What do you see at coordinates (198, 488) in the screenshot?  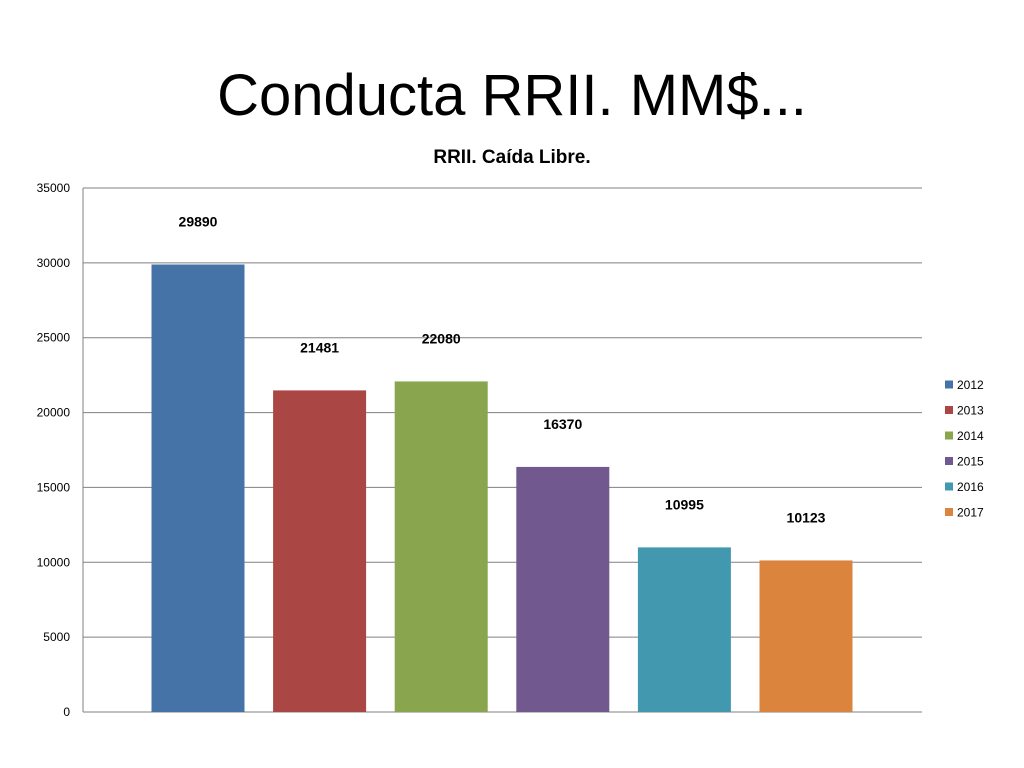 I see `bar-2012` at bounding box center [198, 488].